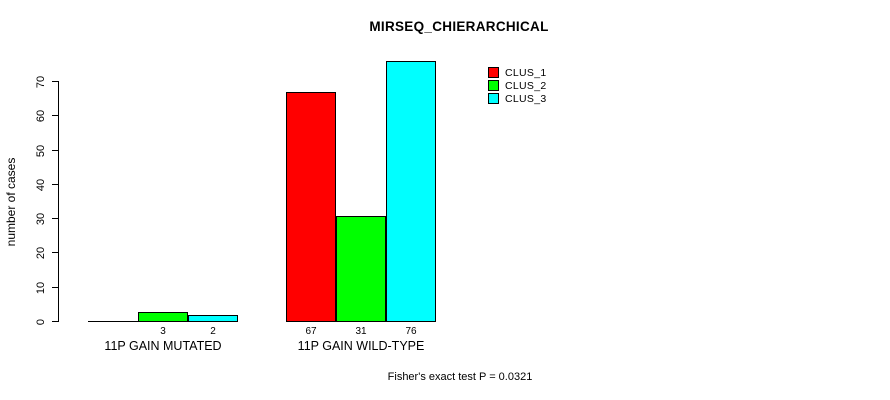 The height and width of the screenshot is (400, 890). Describe the element at coordinates (41, 219) in the screenshot. I see `y-tick-label: 30` at that location.